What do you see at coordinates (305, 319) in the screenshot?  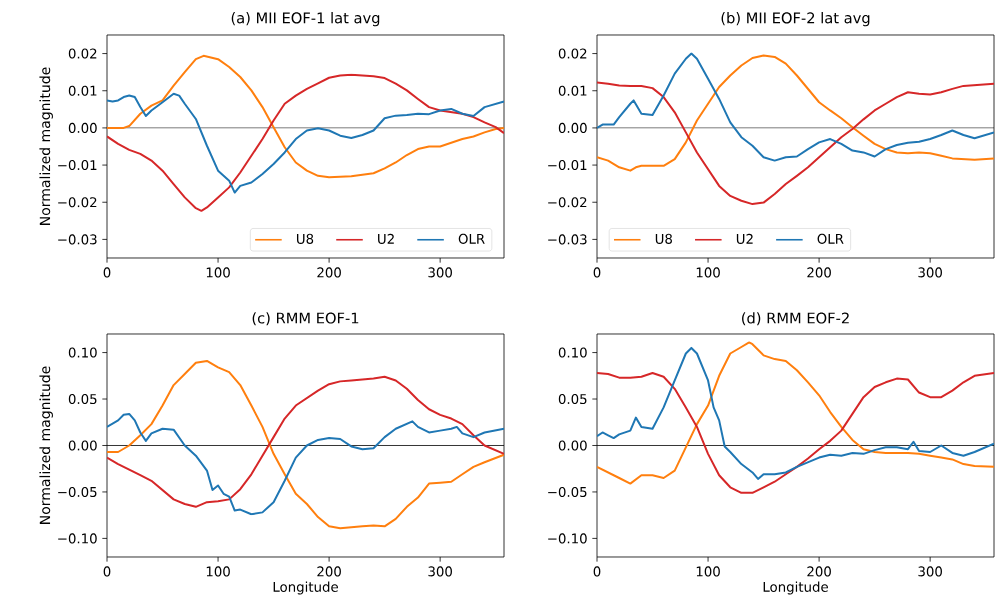 I see `chart-title: (c) RMM EOF-1` at bounding box center [305, 319].